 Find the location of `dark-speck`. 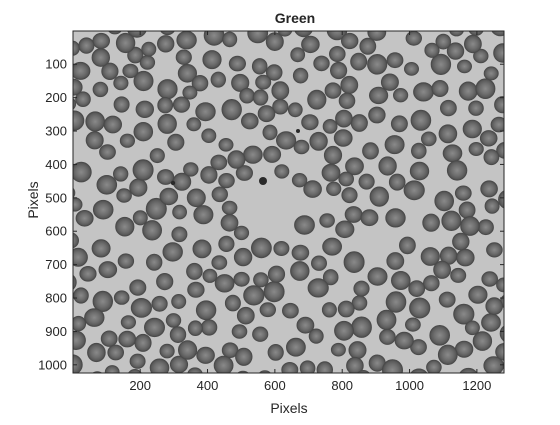

dark-speck is located at coordinates (173, 183).